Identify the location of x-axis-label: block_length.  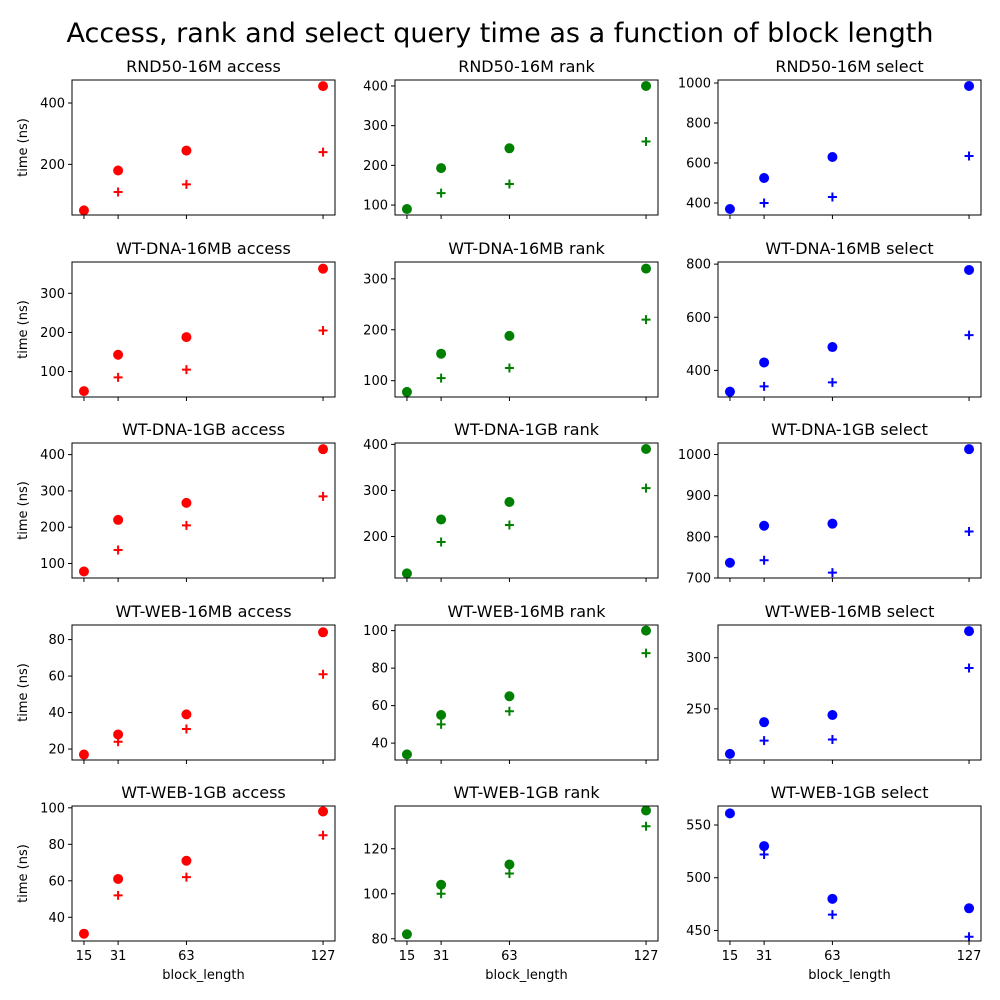
(849, 975).